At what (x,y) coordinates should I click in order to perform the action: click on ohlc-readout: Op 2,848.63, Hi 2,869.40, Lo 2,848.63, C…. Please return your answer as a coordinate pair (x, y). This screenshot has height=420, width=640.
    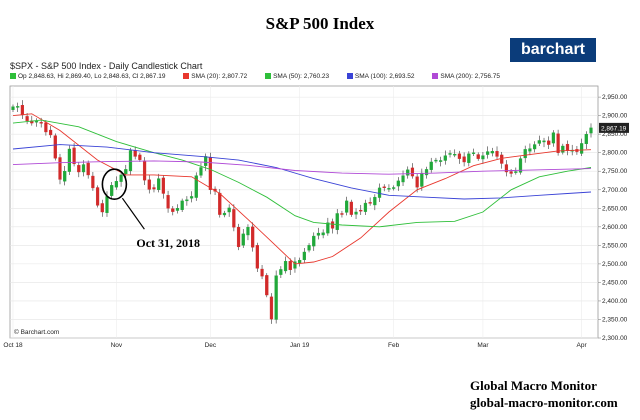
    Looking at the image, I should click on (87, 76).